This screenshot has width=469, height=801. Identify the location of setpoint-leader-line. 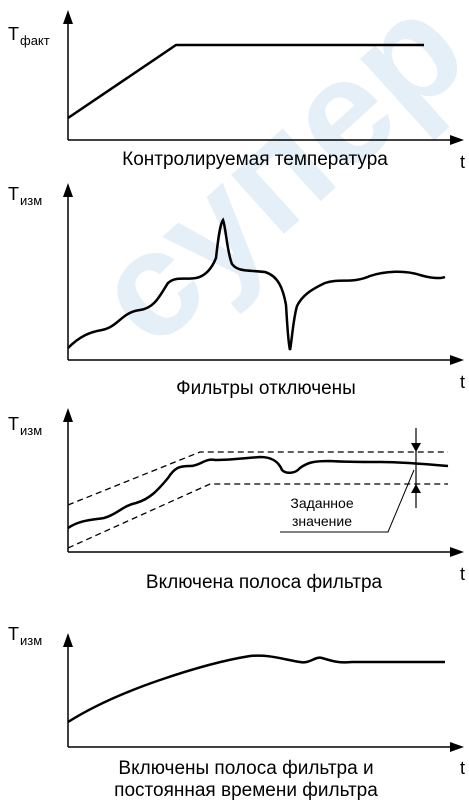
(347, 501).